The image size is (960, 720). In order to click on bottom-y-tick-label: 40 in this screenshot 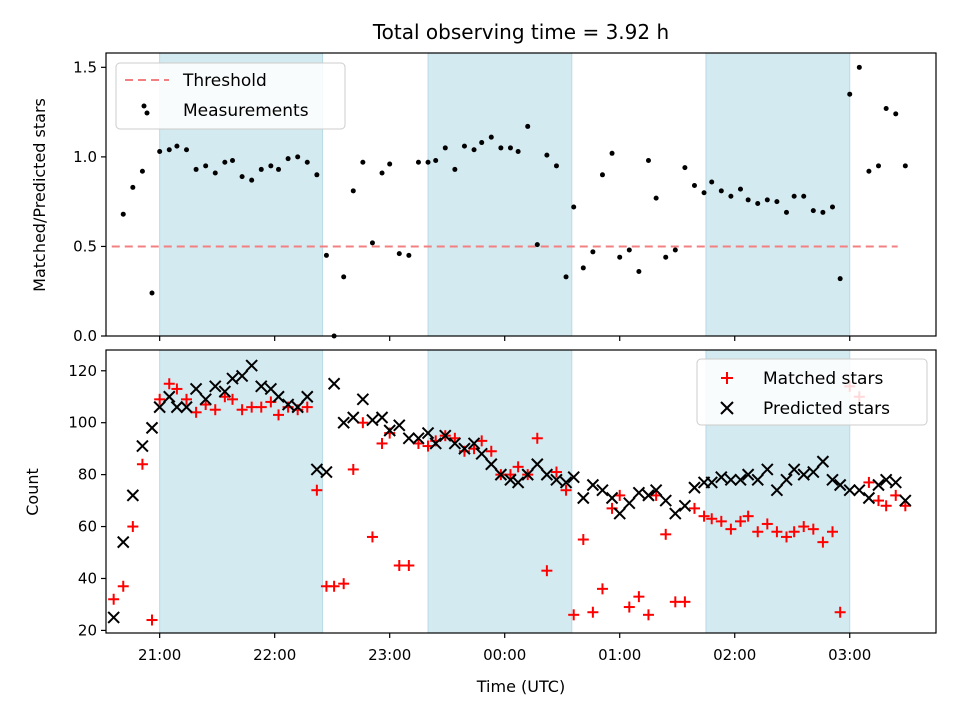, I will do `click(87, 578)`.